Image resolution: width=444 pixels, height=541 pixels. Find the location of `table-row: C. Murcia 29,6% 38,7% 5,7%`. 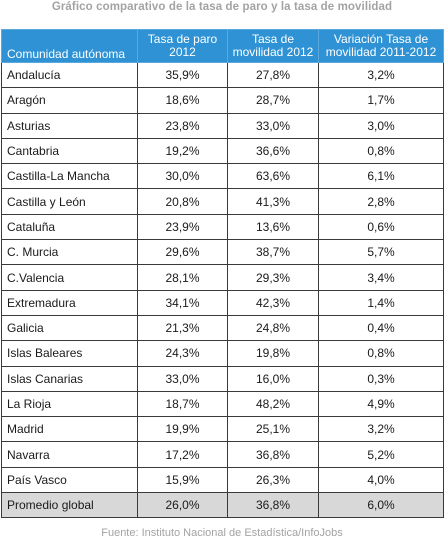

table-row: C. Murcia 29,6% 38,7% 5,7% is located at coordinates (222, 252).